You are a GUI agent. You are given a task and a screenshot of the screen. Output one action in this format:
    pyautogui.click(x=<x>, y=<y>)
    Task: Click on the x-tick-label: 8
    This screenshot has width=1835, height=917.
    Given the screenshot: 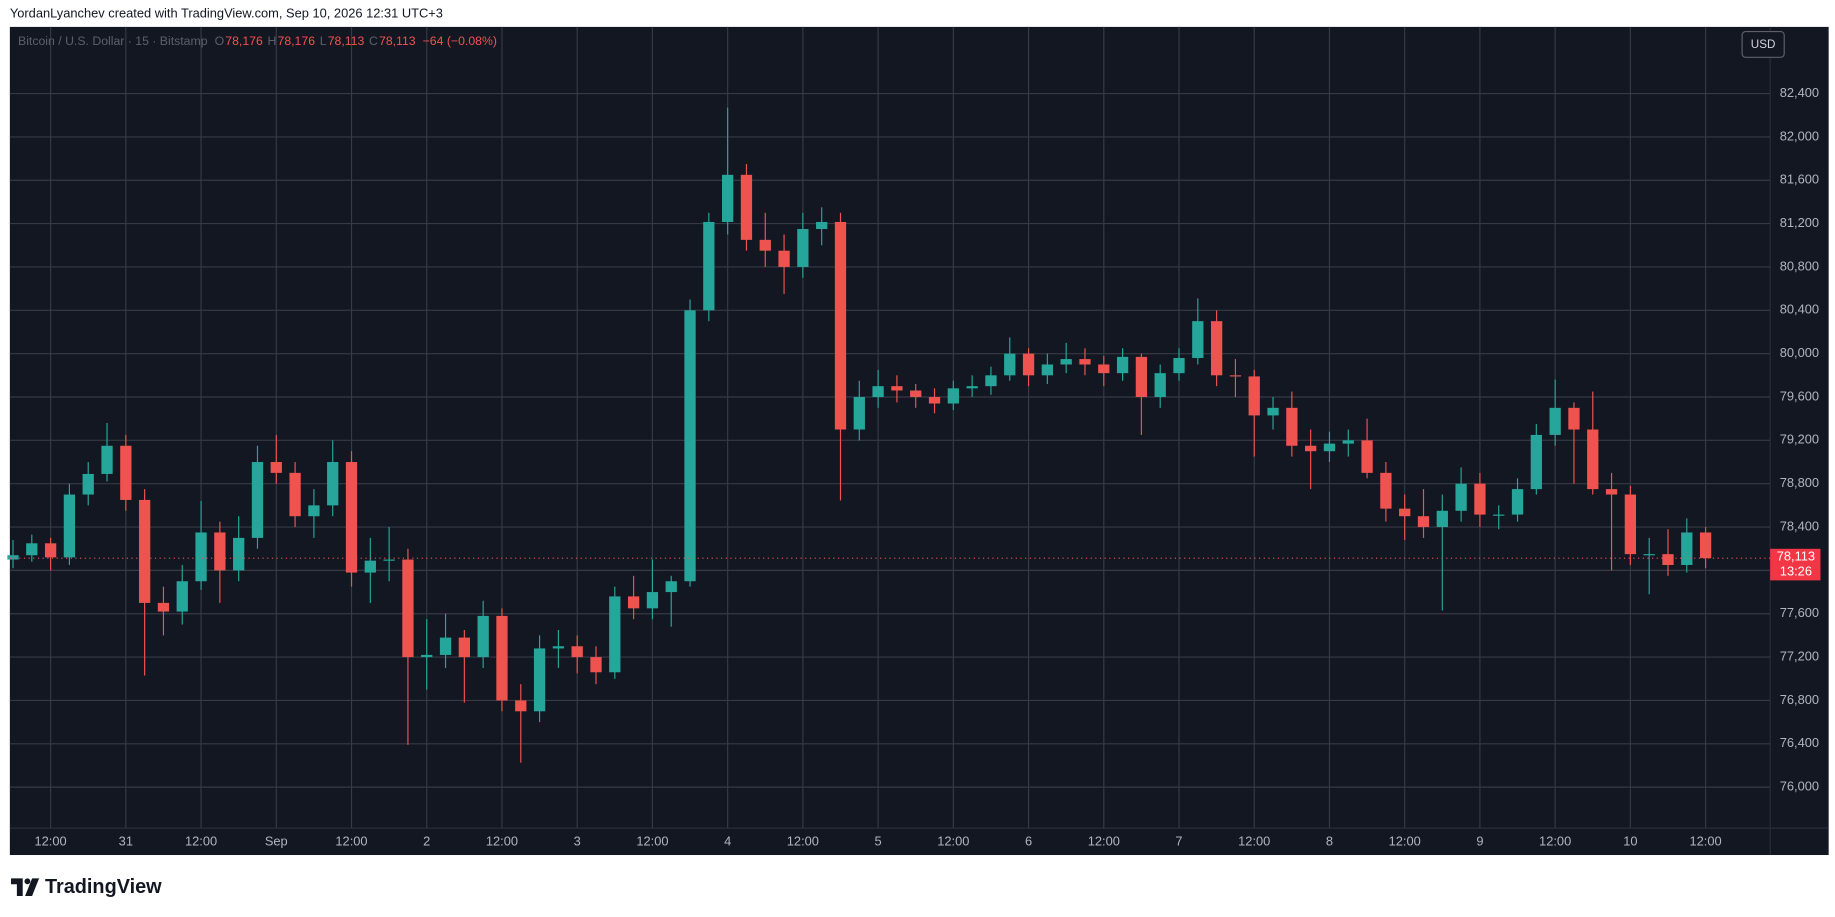 What is the action you would take?
    pyautogui.click(x=1329, y=841)
    